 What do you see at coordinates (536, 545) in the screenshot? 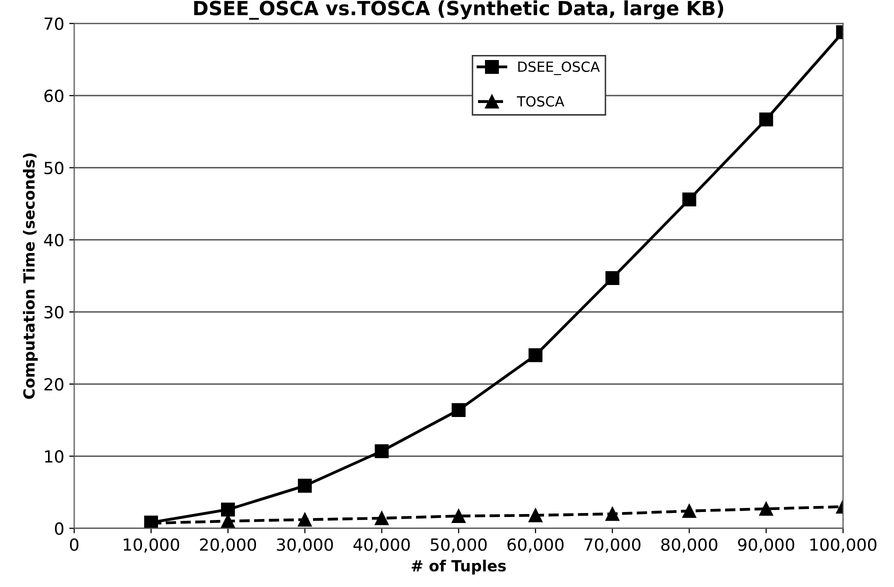
I see `x-tick-label: 60,000` at bounding box center [536, 545].